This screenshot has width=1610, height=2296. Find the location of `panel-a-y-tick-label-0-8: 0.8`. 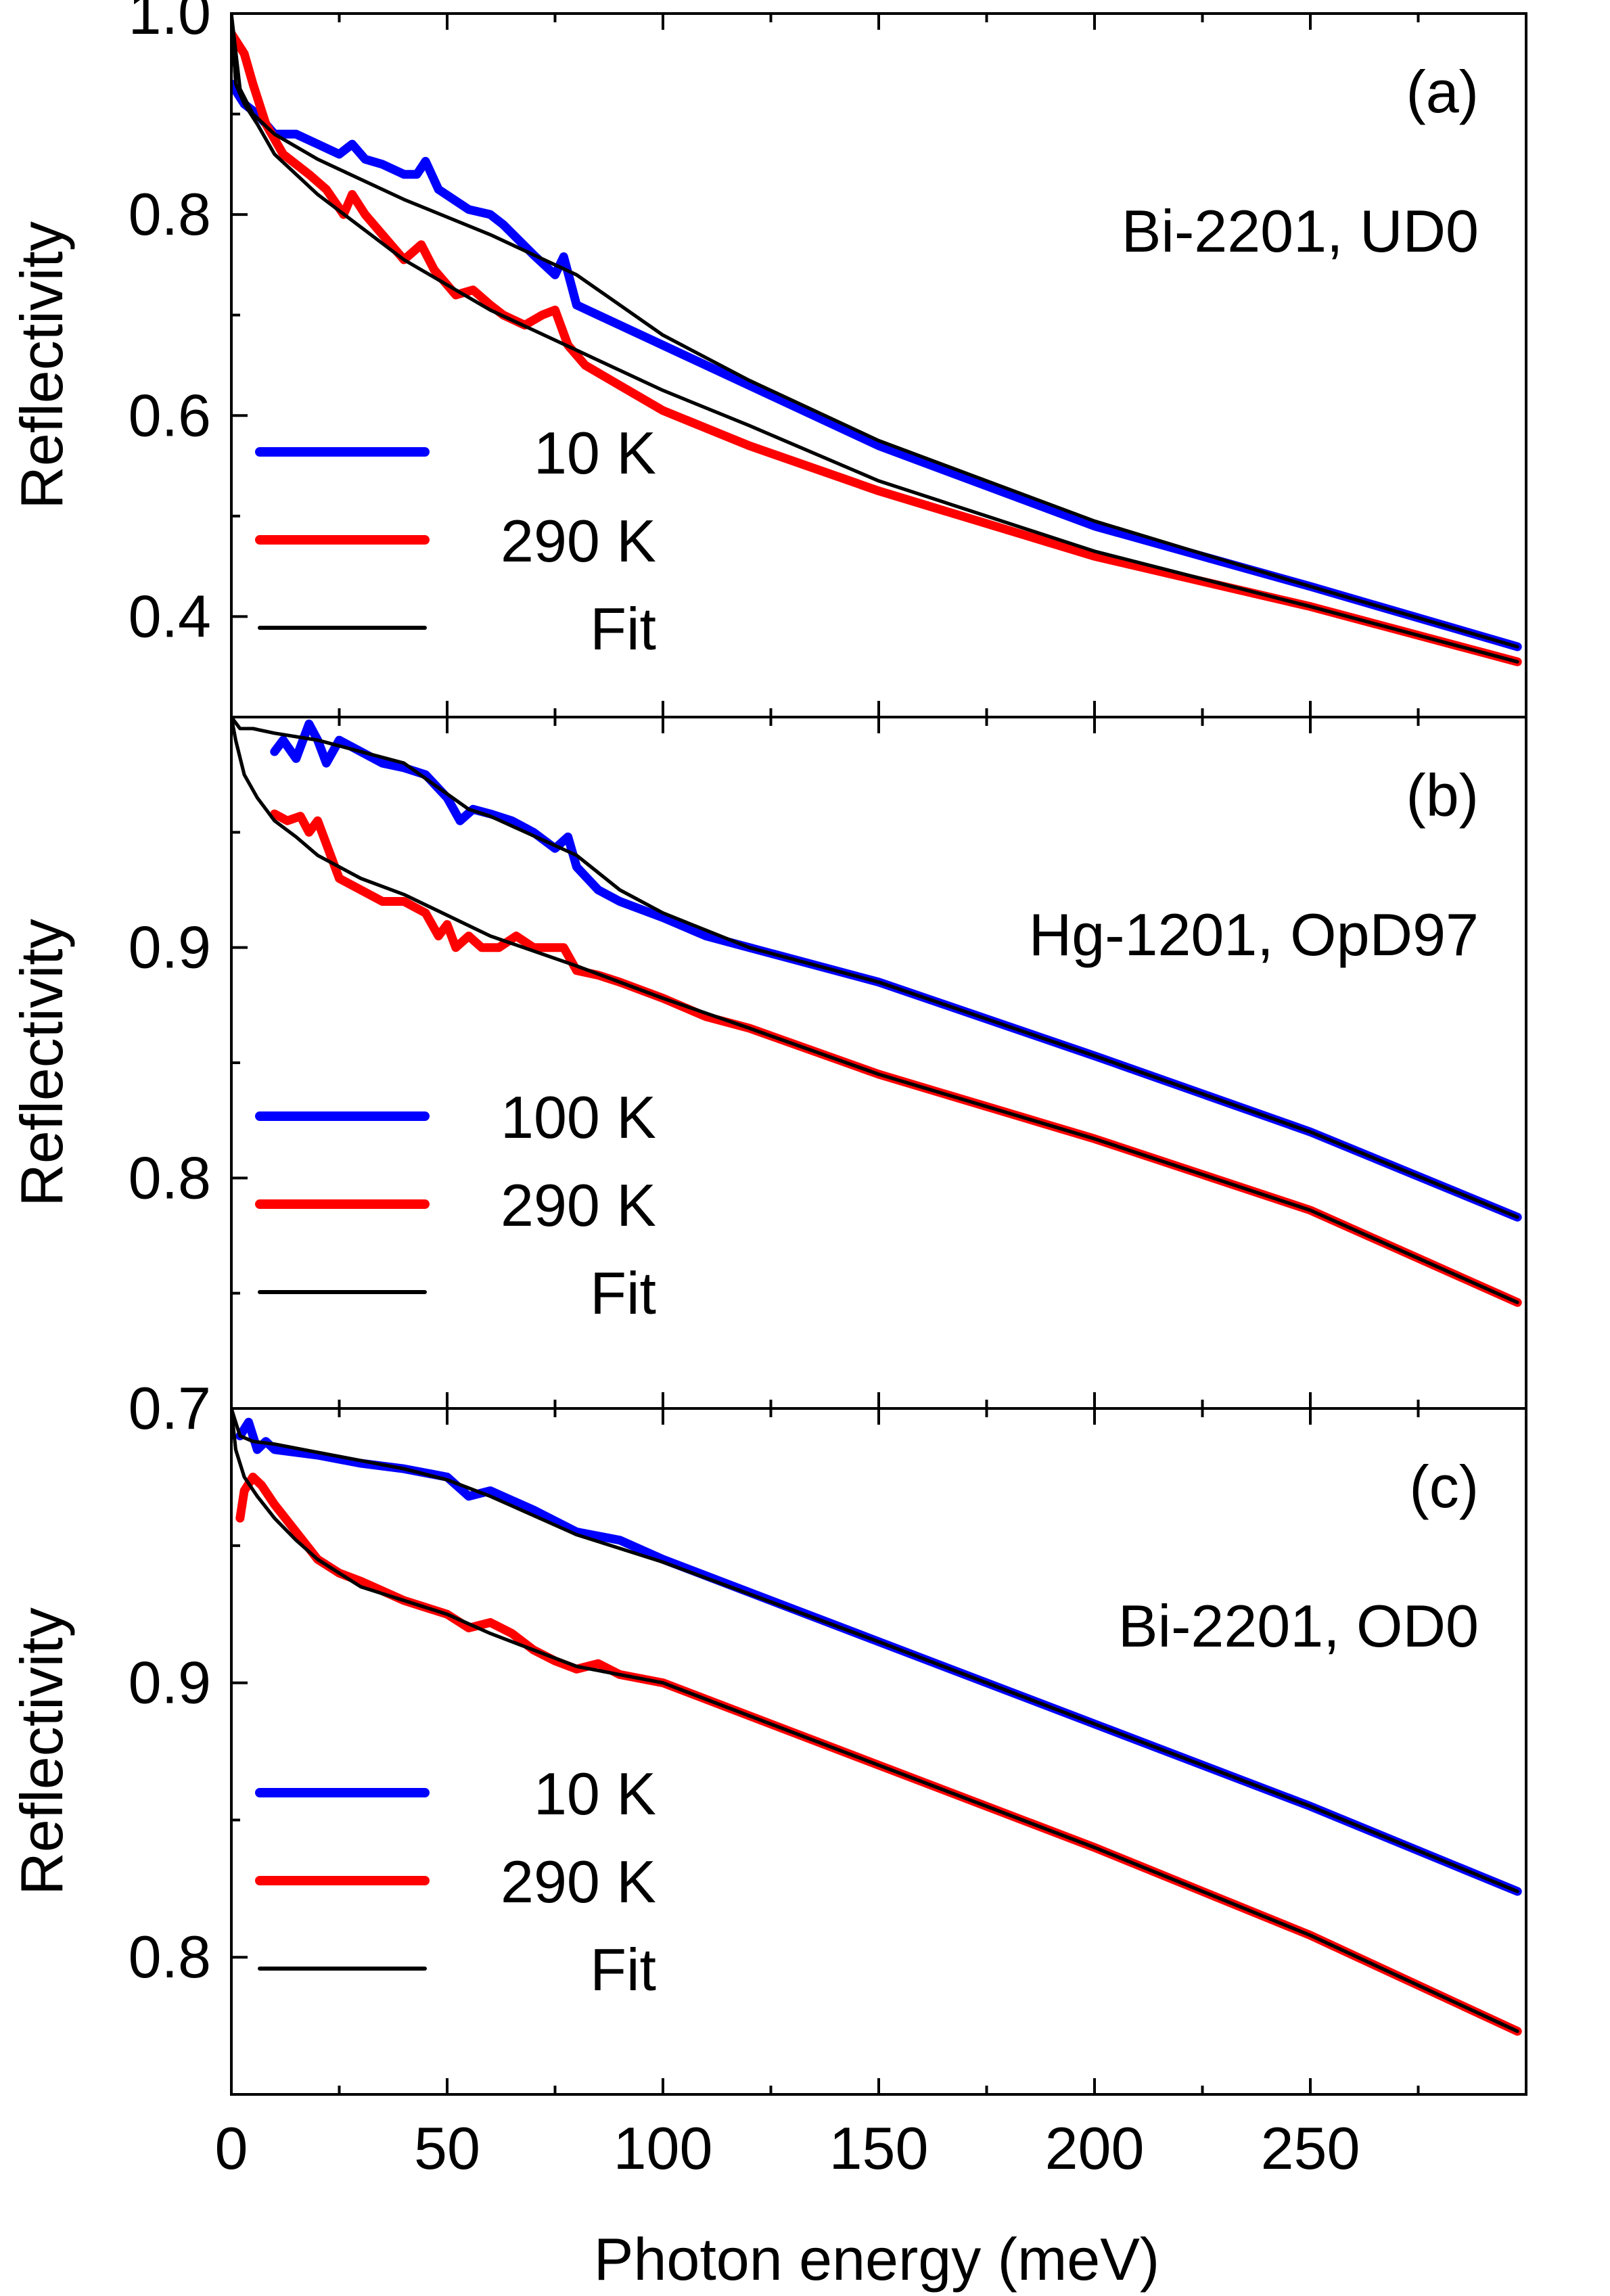

panel-a-y-tick-label-0-8: 0.8 is located at coordinates (170, 214).